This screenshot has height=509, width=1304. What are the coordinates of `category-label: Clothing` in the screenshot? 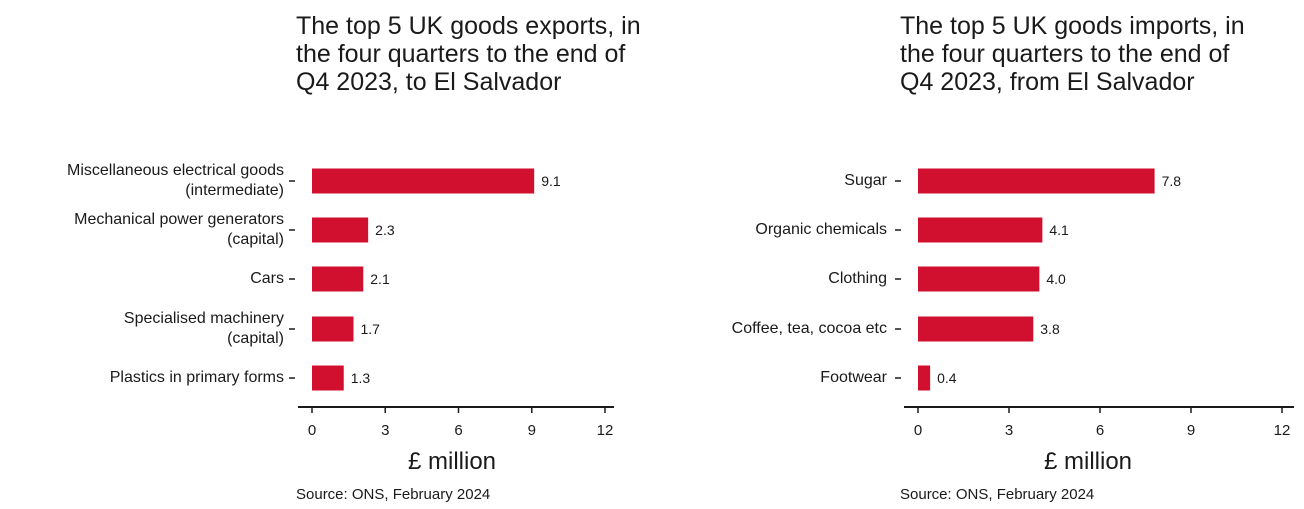 It's located at (857, 278).